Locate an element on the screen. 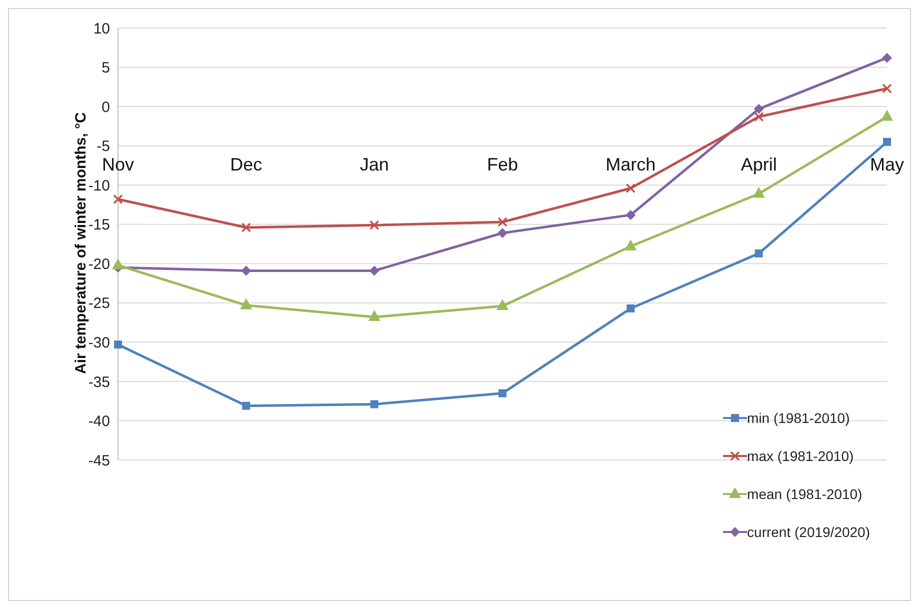 This screenshot has width=919, height=607. y-tick-label: 5 is located at coordinates (106, 68).